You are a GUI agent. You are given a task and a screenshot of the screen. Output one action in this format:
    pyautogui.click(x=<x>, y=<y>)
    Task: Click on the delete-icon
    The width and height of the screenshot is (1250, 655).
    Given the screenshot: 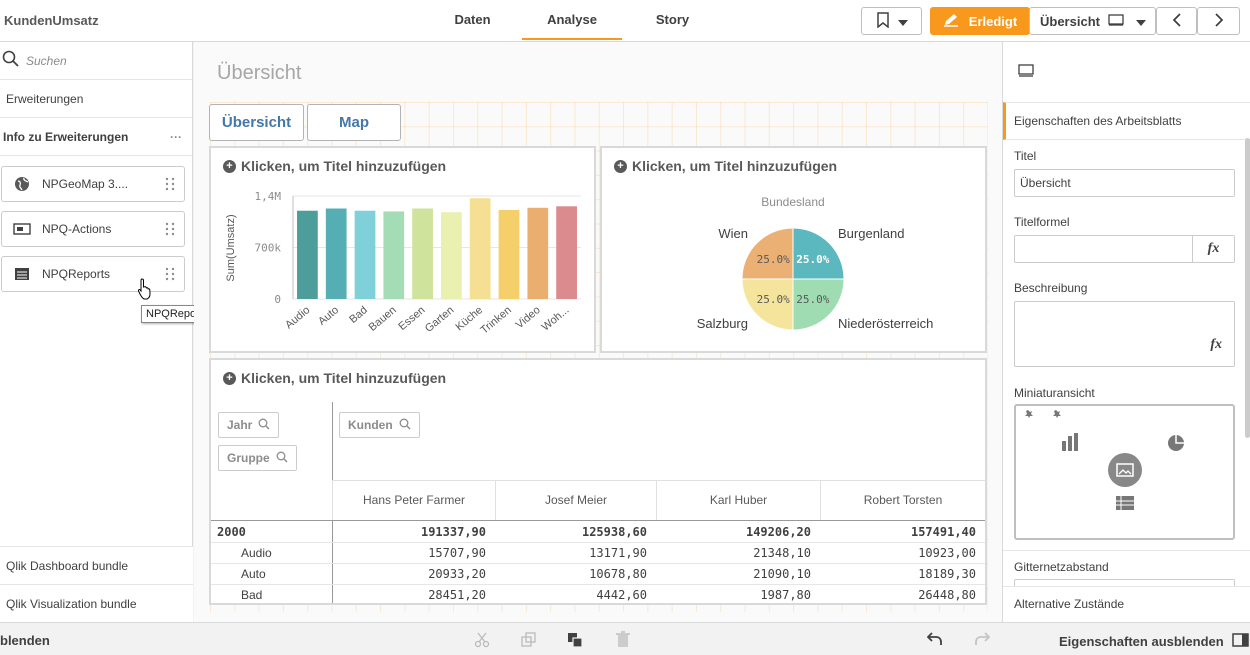 What is the action you would take?
    pyautogui.click(x=623, y=641)
    